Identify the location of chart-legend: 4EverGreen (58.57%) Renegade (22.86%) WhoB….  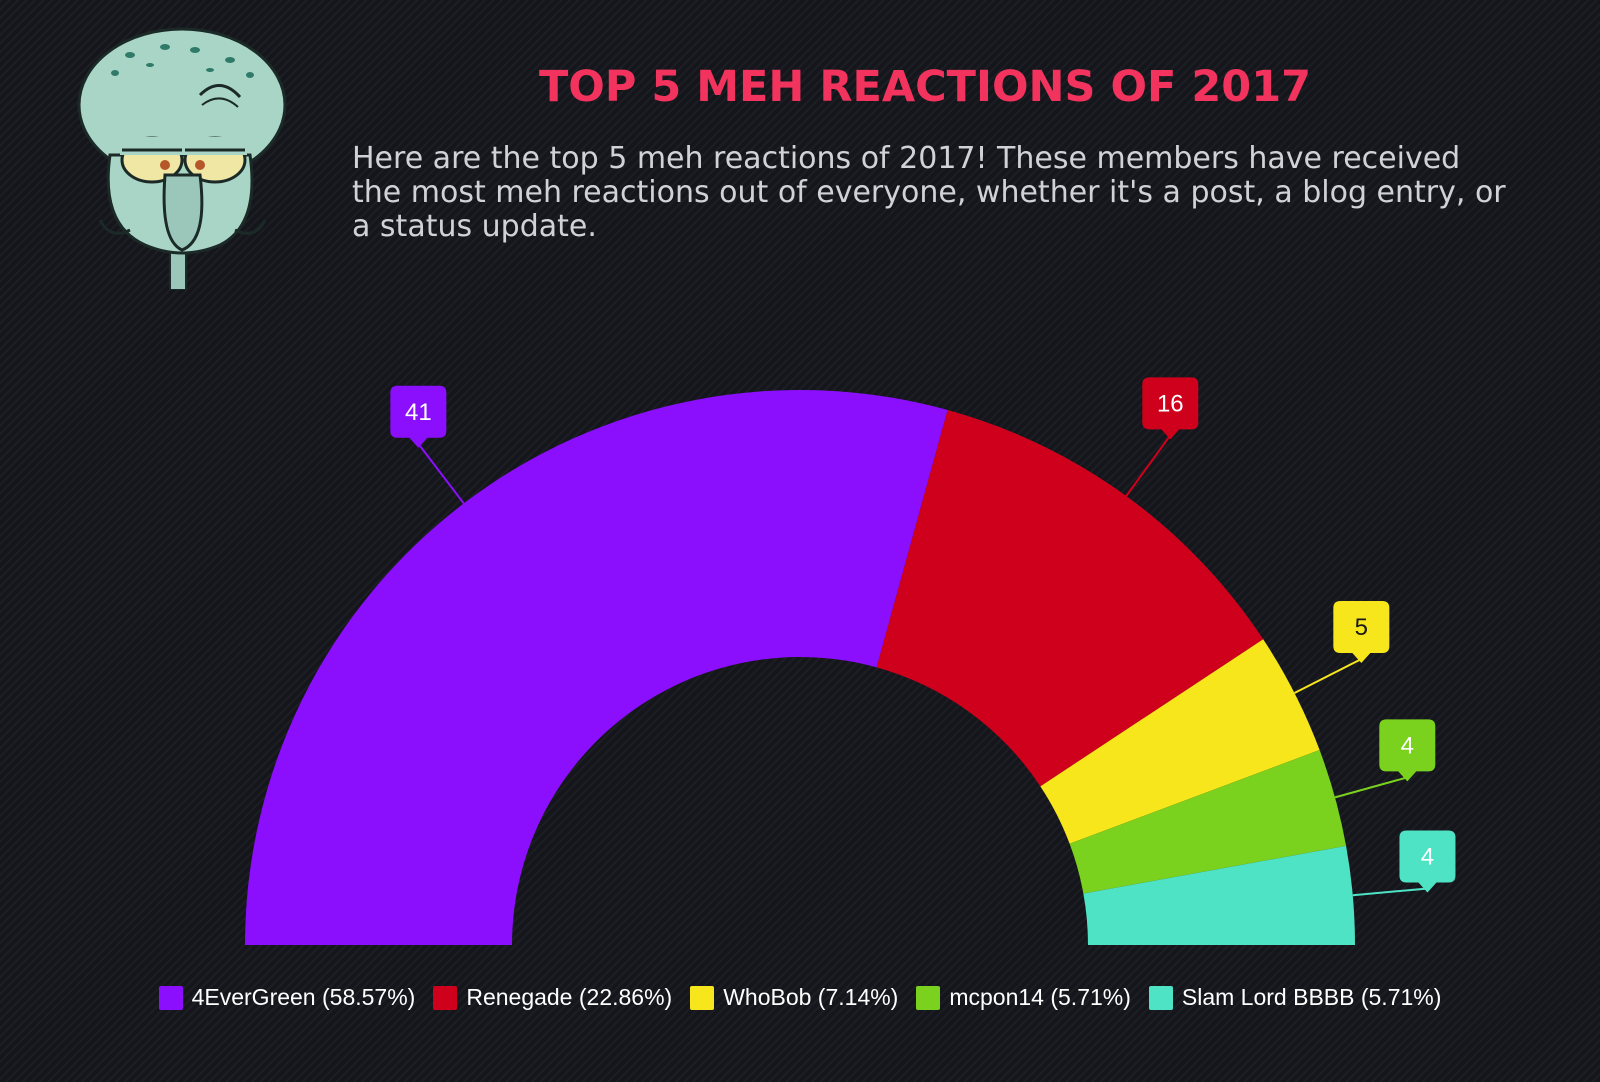
(800, 997).